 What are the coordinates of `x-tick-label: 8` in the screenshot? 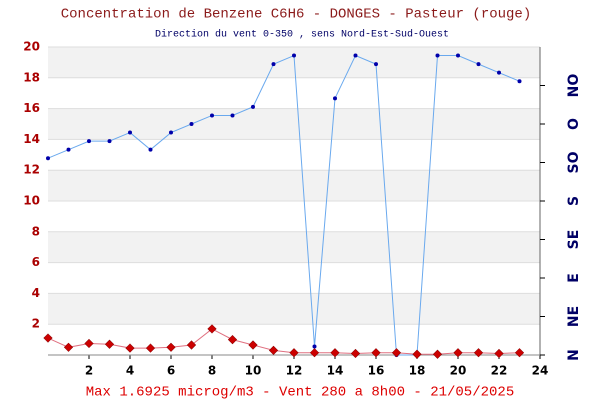 It's located at (212, 371).